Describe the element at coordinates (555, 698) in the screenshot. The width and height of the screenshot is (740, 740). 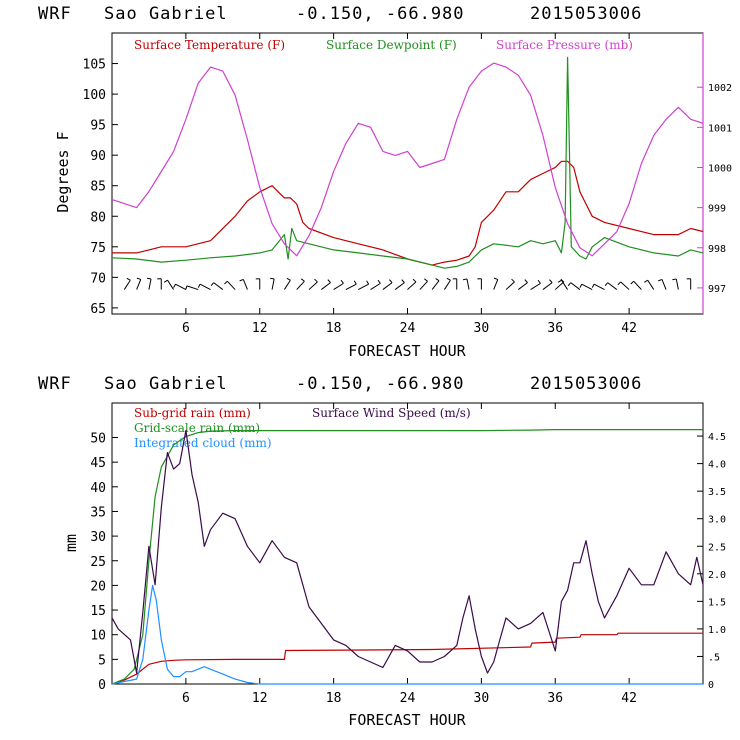
I see `x-tick-label: 36` at that location.